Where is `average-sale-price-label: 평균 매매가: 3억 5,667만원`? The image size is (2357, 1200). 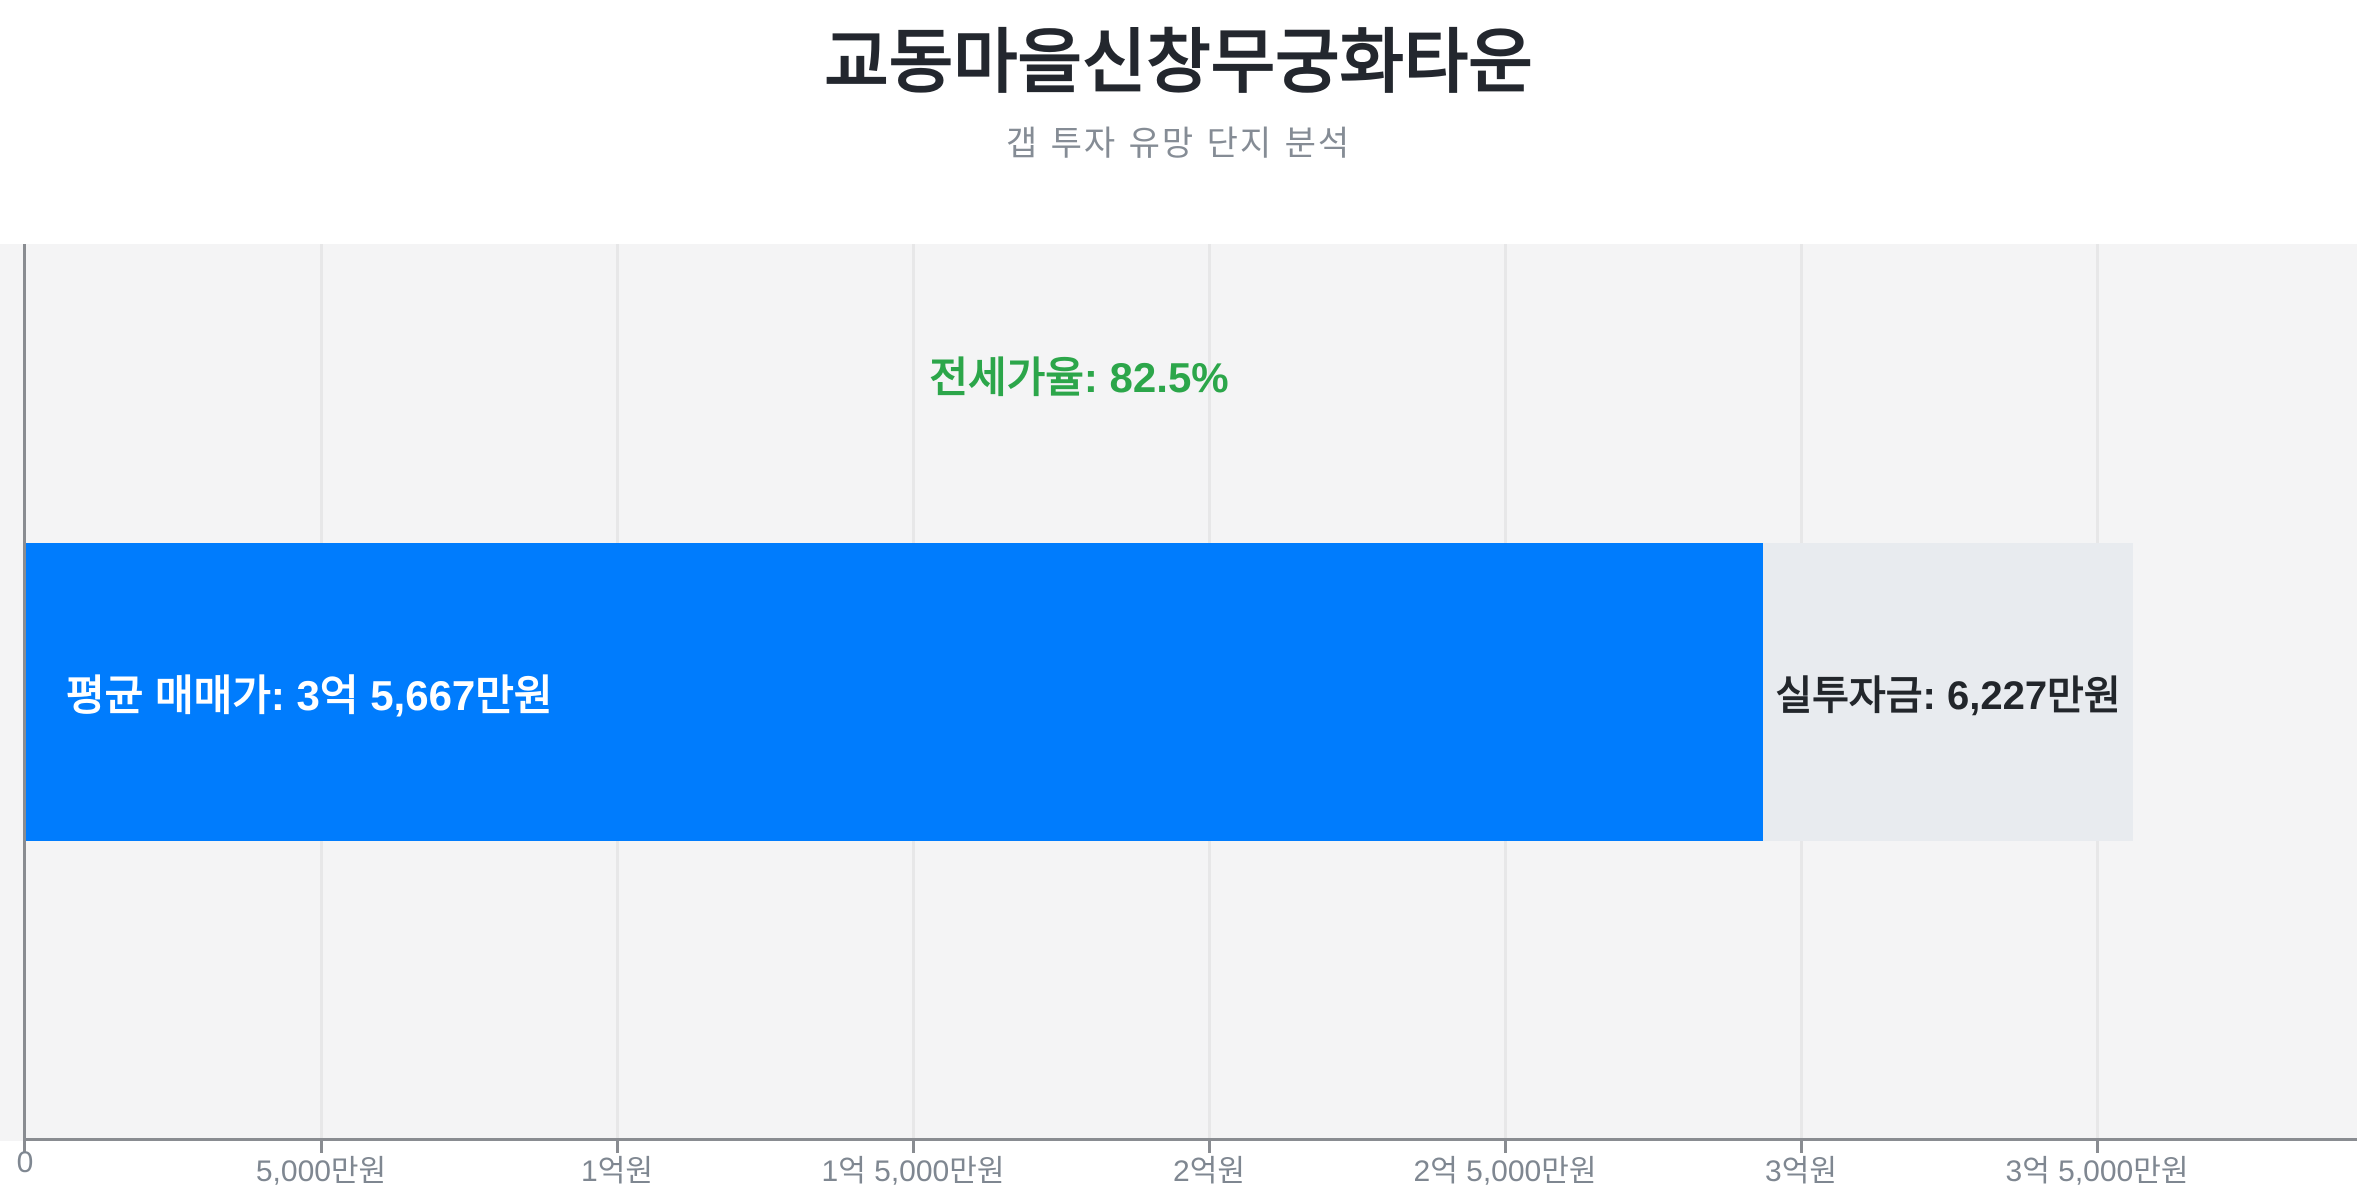 average-sale-price-label: 평균 매매가: 3억 5,667만원 is located at coordinates (309, 695).